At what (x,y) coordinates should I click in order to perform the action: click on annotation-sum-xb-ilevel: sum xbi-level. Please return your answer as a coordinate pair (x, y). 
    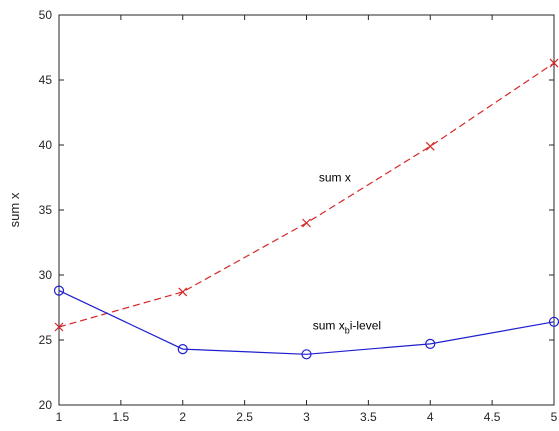
    Looking at the image, I should click on (347, 327).